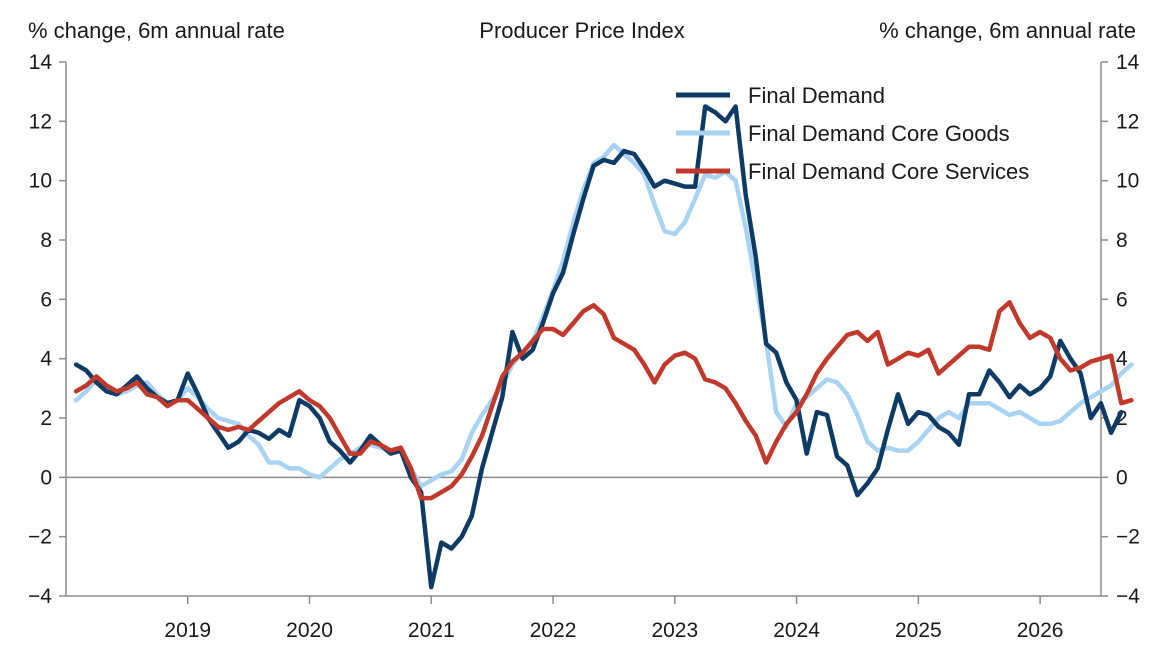 The width and height of the screenshot is (1158, 651). What do you see at coordinates (40, 537) in the screenshot?
I see `y-tick-label-left: −2` at bounding box center [40, 537].